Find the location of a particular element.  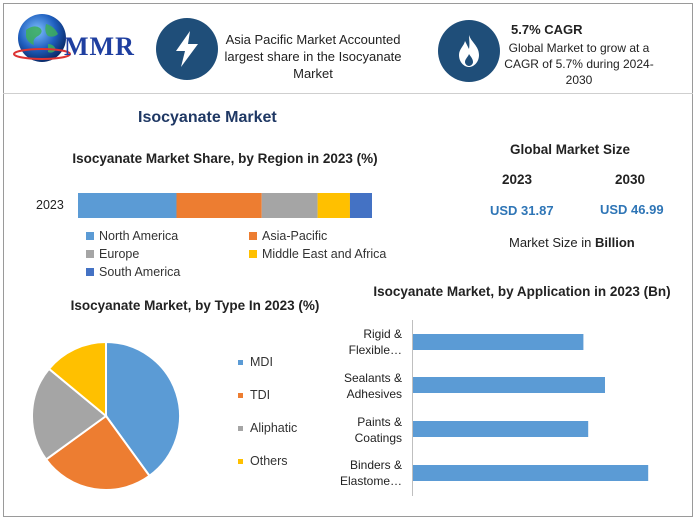

mmr-logo: MMR is located at coordinates (78, 38).